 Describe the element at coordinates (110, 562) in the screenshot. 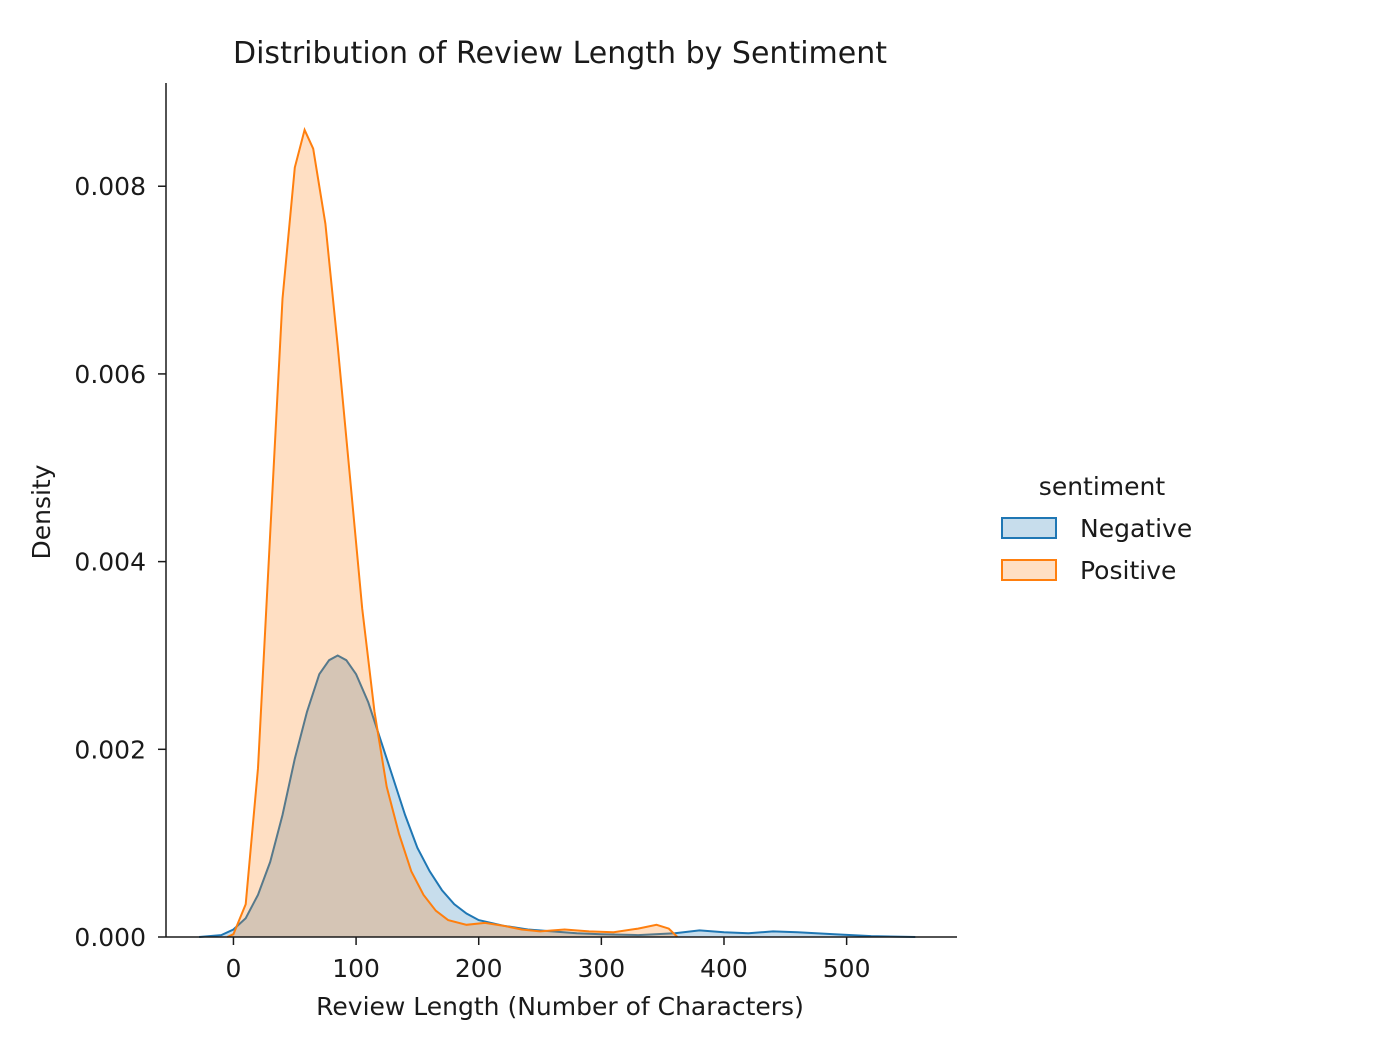

I see `y-tick-label: 0.004` at that location.